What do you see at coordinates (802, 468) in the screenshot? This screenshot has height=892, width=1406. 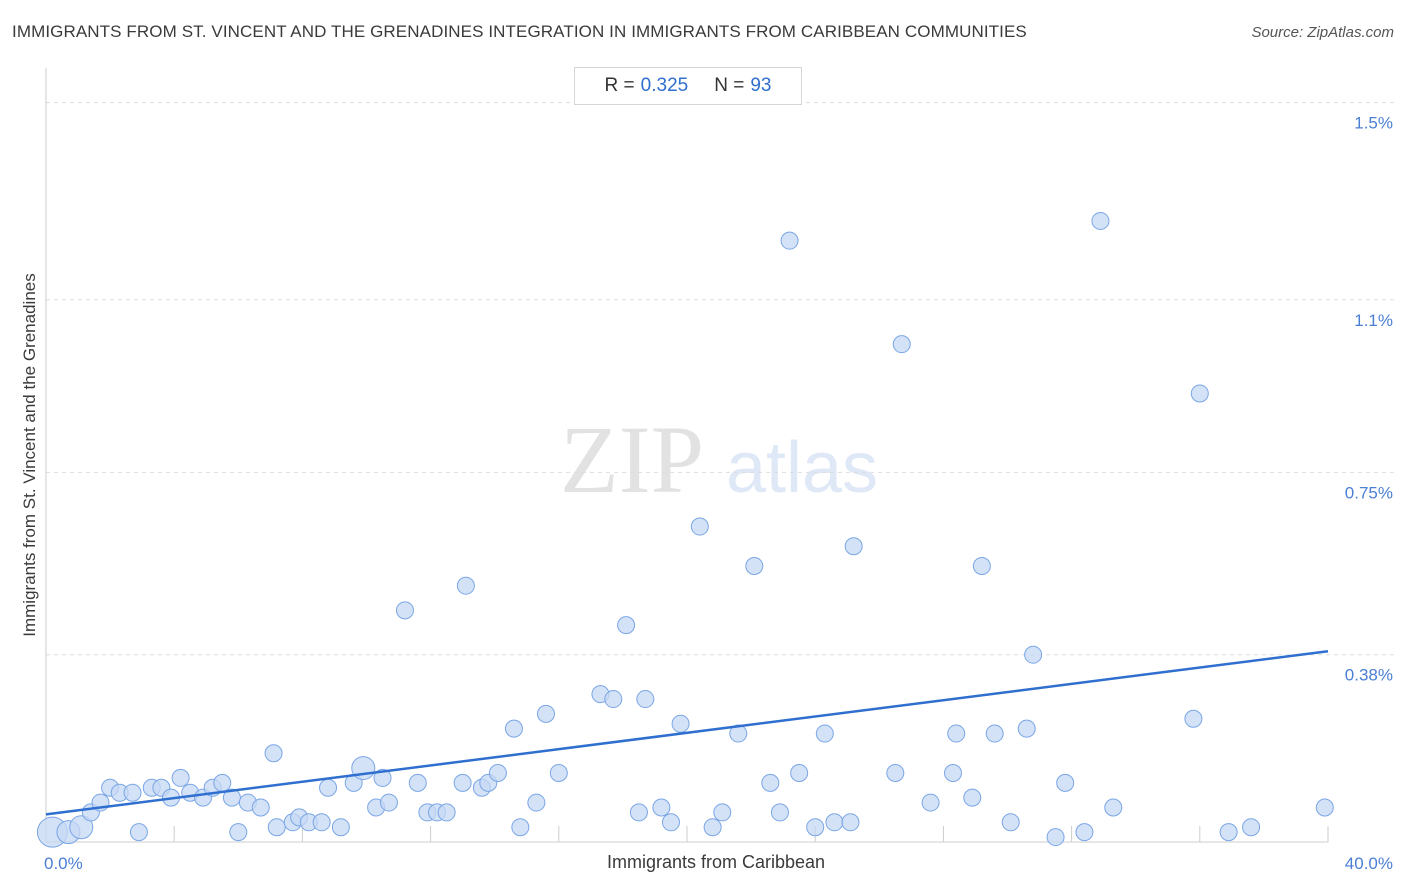 I see `watermark-atlas: atlas` at bounding box center [802, 468].